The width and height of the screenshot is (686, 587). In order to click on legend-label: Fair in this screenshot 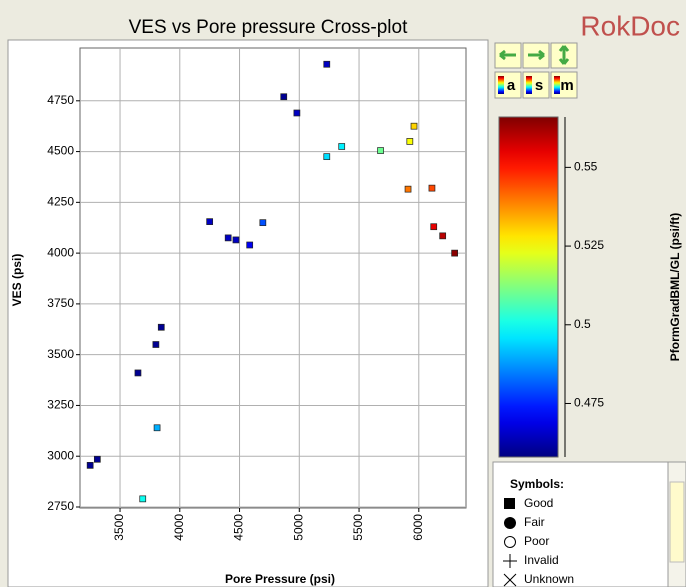, I will do `click(534, 522)`.